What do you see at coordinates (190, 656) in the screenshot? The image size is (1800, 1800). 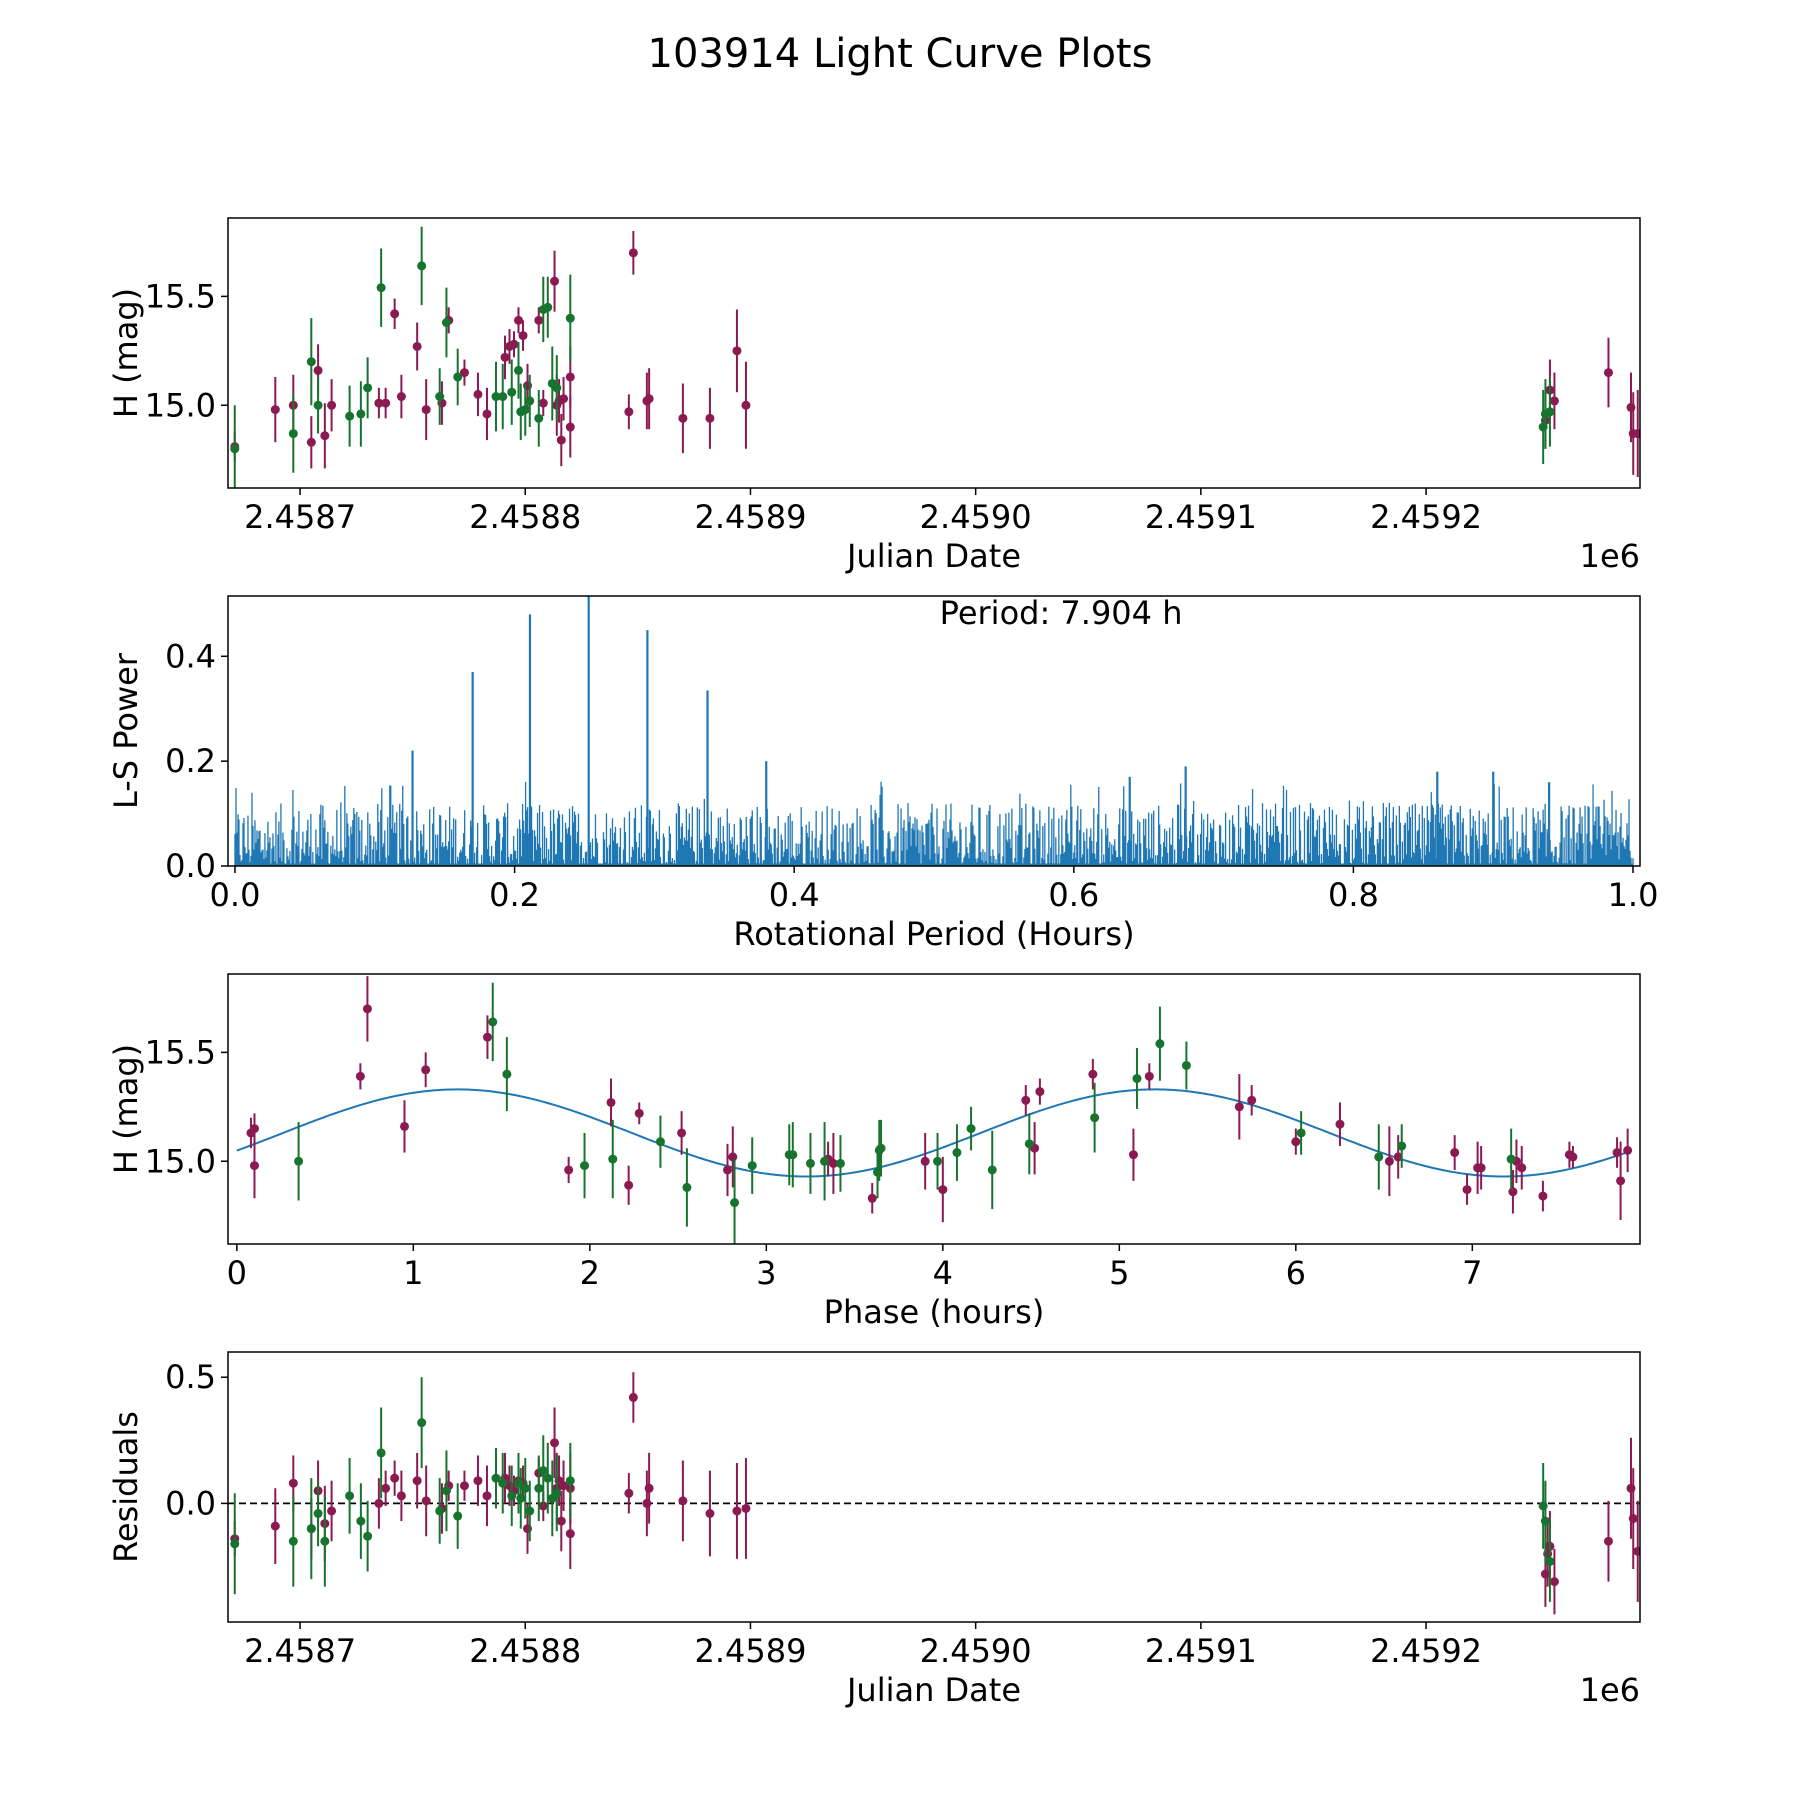 I see `y-tick-label: 0.4` at bounding box center [190, 656].